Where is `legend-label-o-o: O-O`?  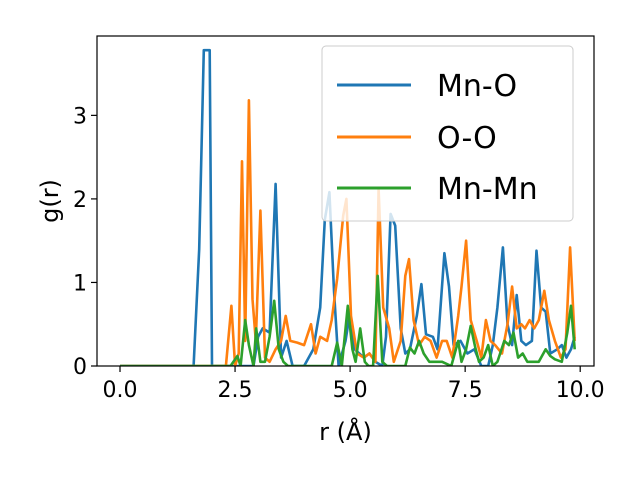 legend-label-o-o: O-O is located at coordinates (467, 138).